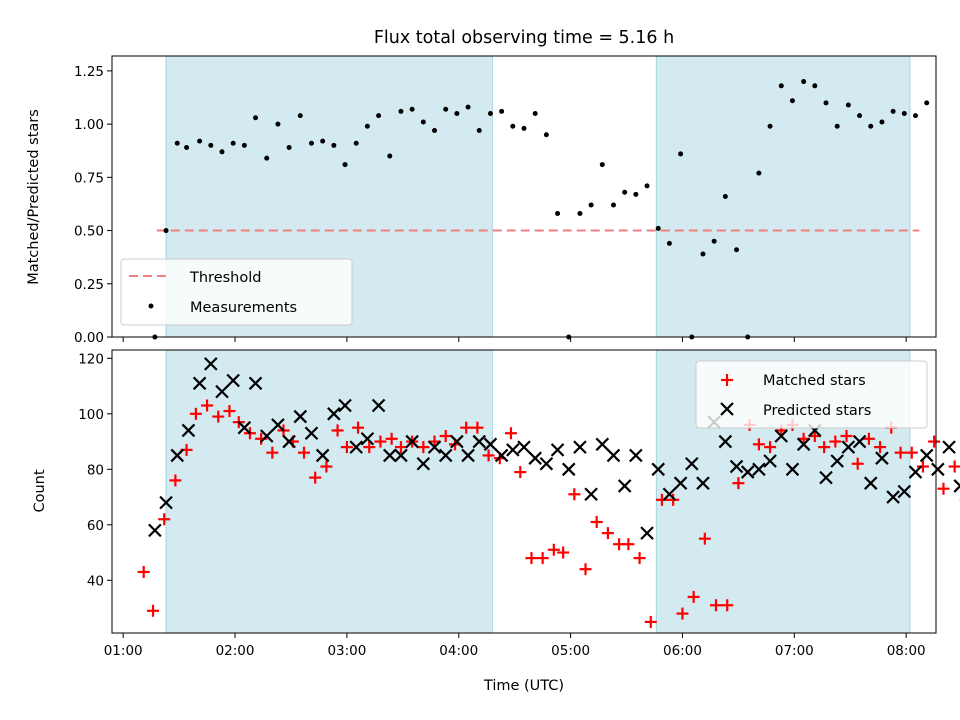 This screenshot has width=960, height=720. Describe the element at coordinates (682, 651) in the screenshot. I see `x-tick-label: 06:00` at that location.